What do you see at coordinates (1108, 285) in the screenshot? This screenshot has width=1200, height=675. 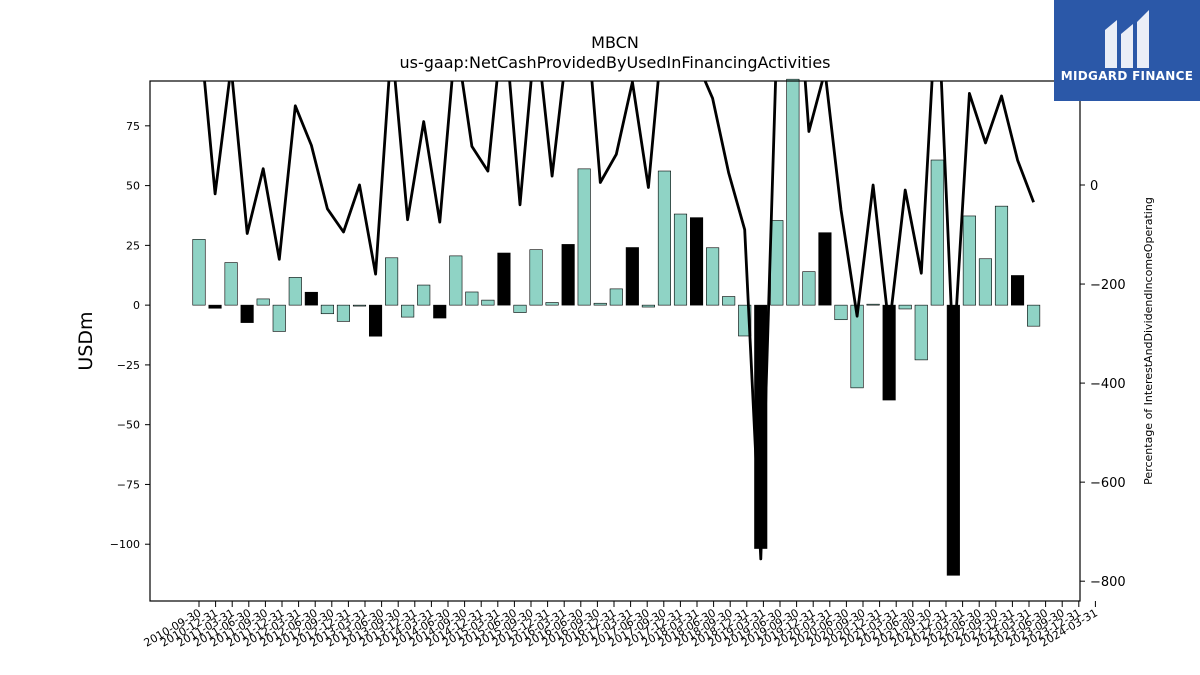 I see `y2-tick-label: −200` at bounding box center [1108, 285].